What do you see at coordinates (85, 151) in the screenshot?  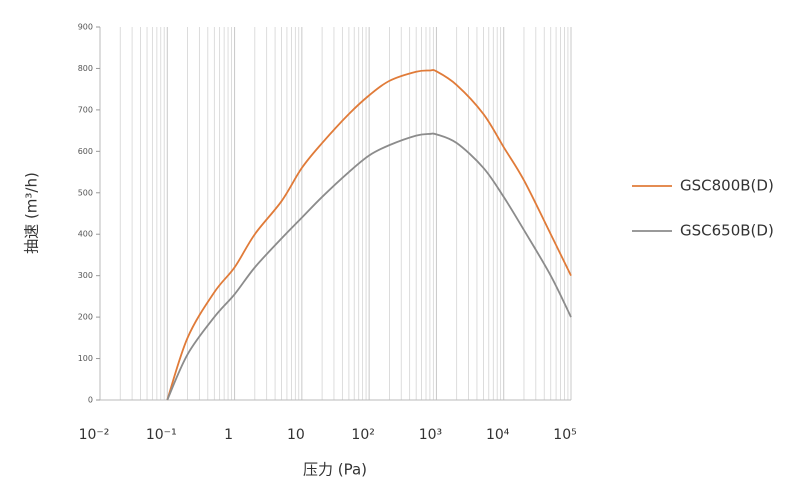 I see `y-tick-label: 600` at bounding box center [85, 151].